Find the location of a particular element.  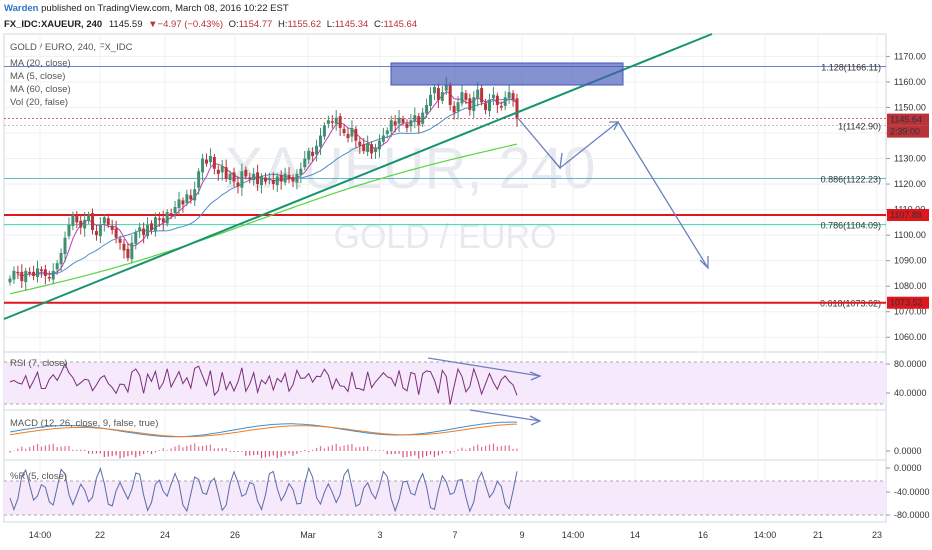

macd-arrowhead is located at coordinates (535, 420).